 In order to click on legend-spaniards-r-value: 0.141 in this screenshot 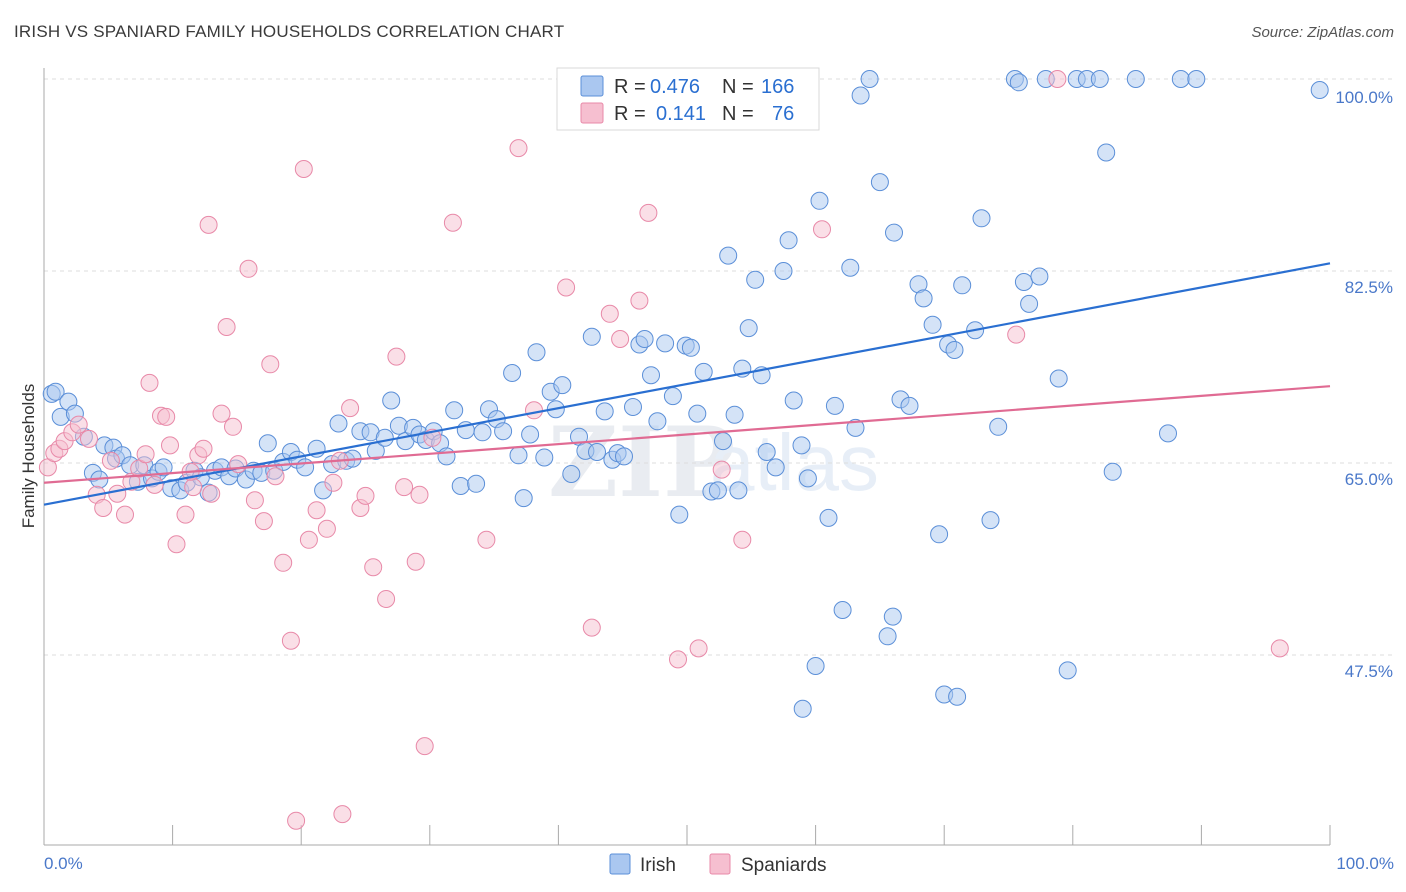, I will do `click(681, 114)`.